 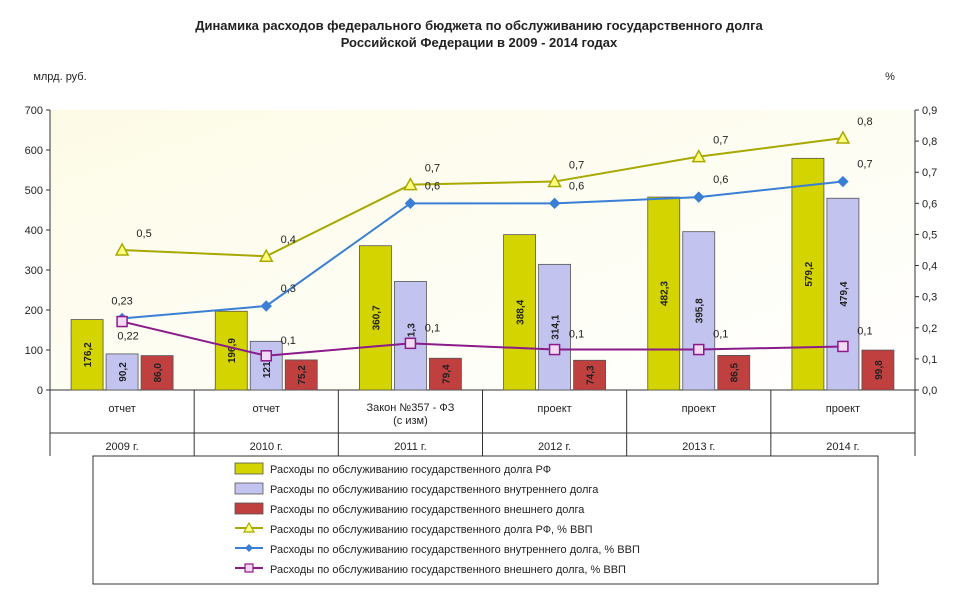 What do you see at coordinates (34, 271) in the screenshot?
I see `y-left-tick-label: 300` at bounding box center [34, 271].